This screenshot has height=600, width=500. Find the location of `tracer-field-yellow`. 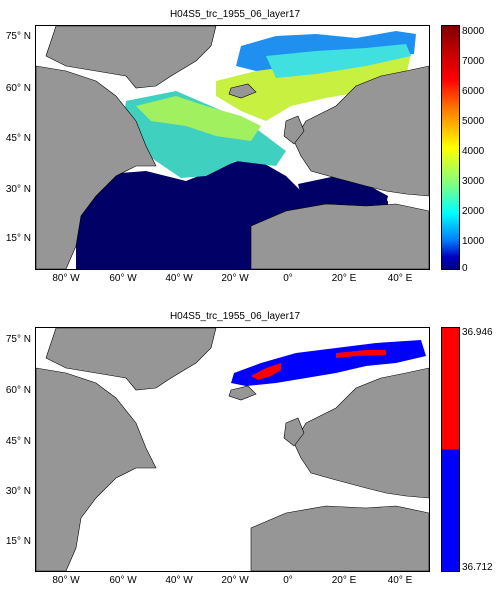

tracer-field-yellow is located at coordinates (313, 87).